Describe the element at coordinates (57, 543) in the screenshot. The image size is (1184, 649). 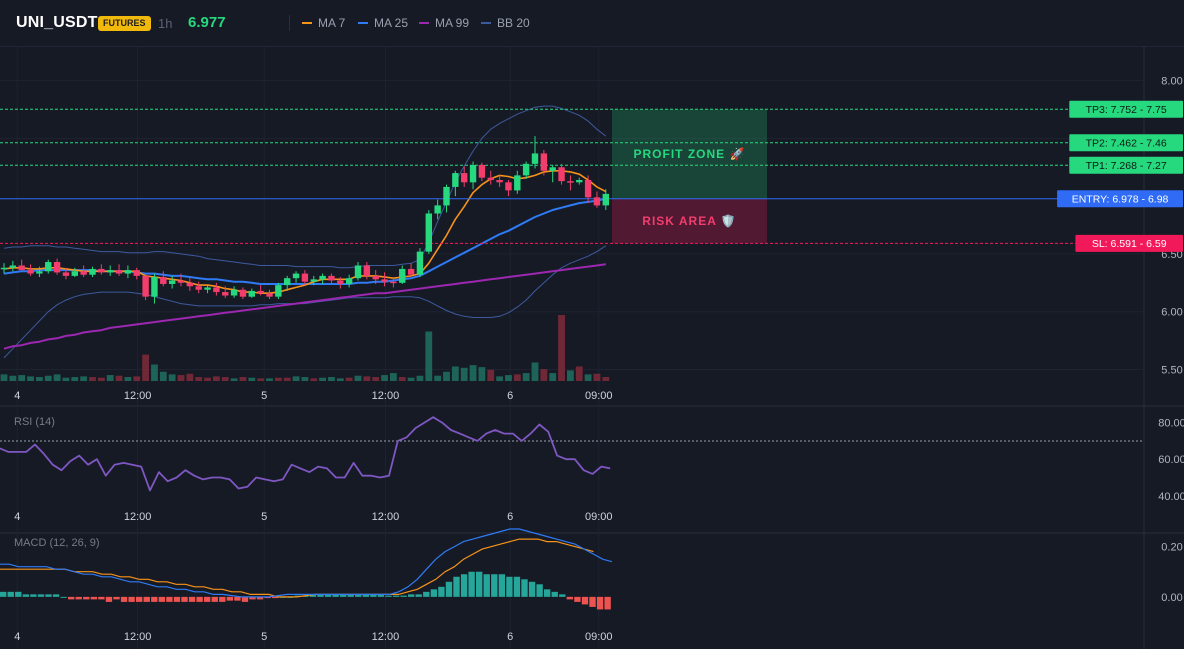
I see `macd-title: MACD (12, 26, 9)` at that location.